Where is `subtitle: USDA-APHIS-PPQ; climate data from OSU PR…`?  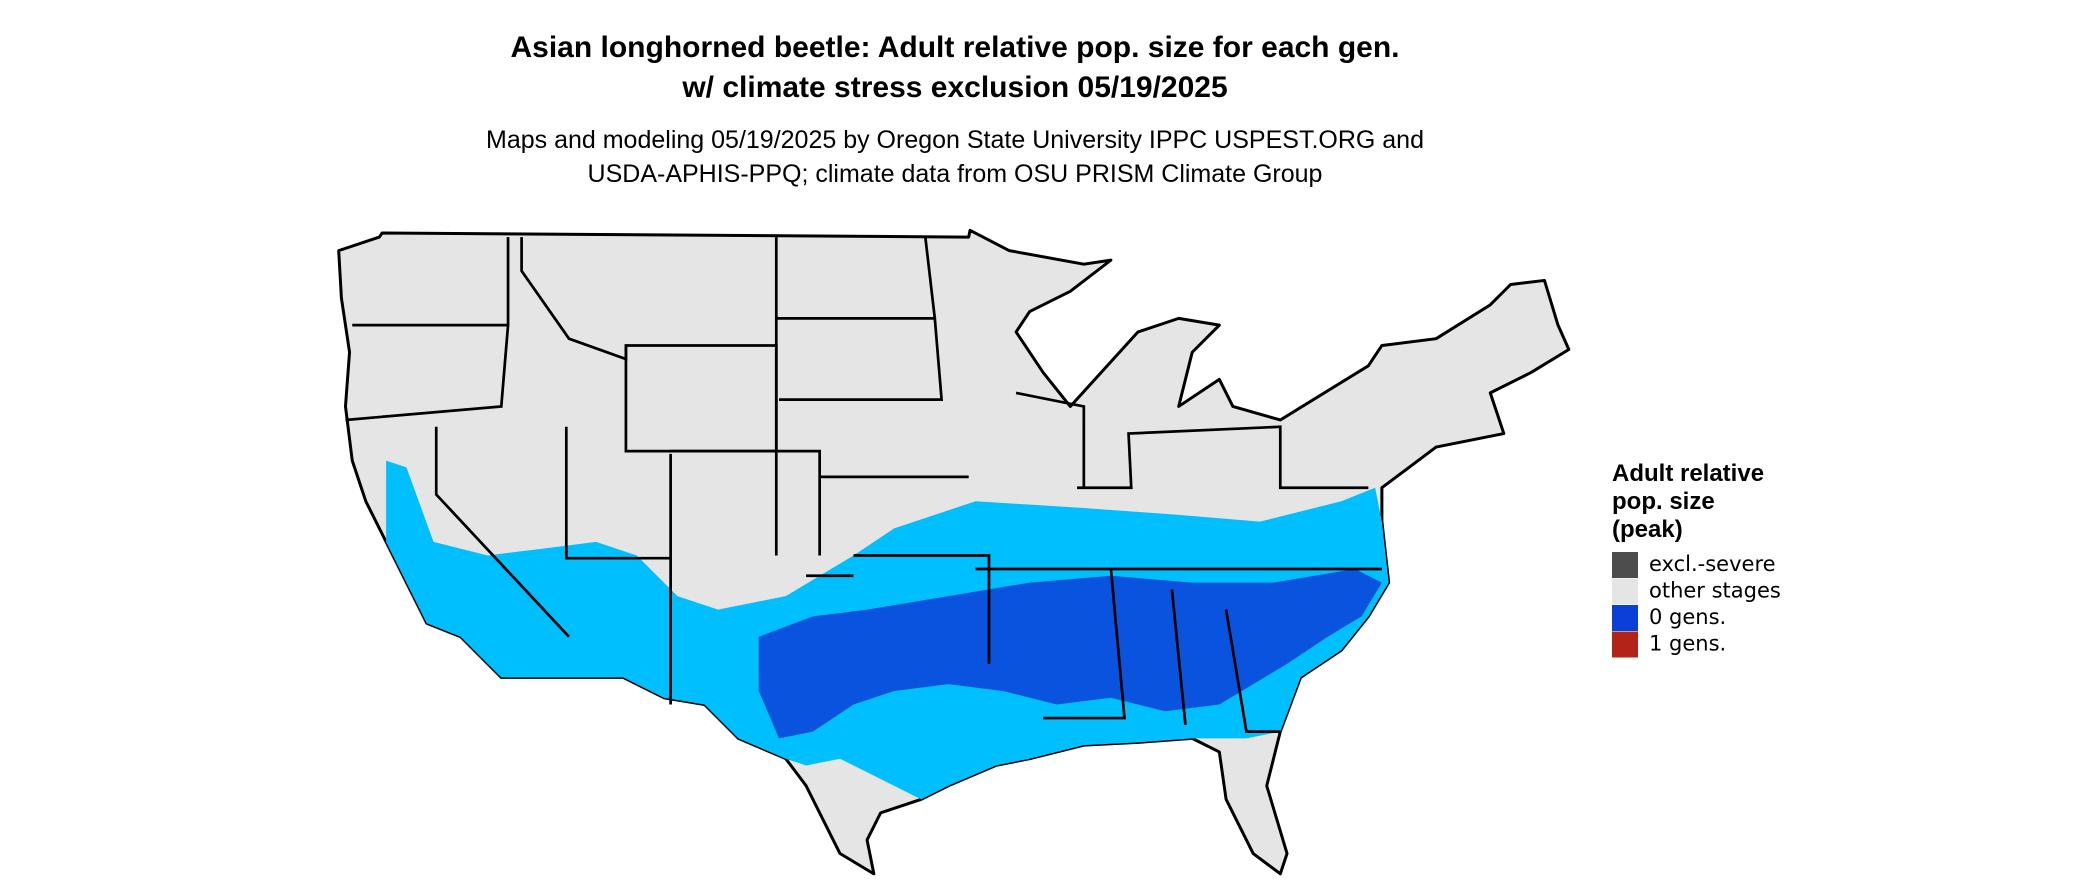 subtitle: USDA-APHIS-PPQ; climate data from OSU PR… is located at coordinates (955, 174).